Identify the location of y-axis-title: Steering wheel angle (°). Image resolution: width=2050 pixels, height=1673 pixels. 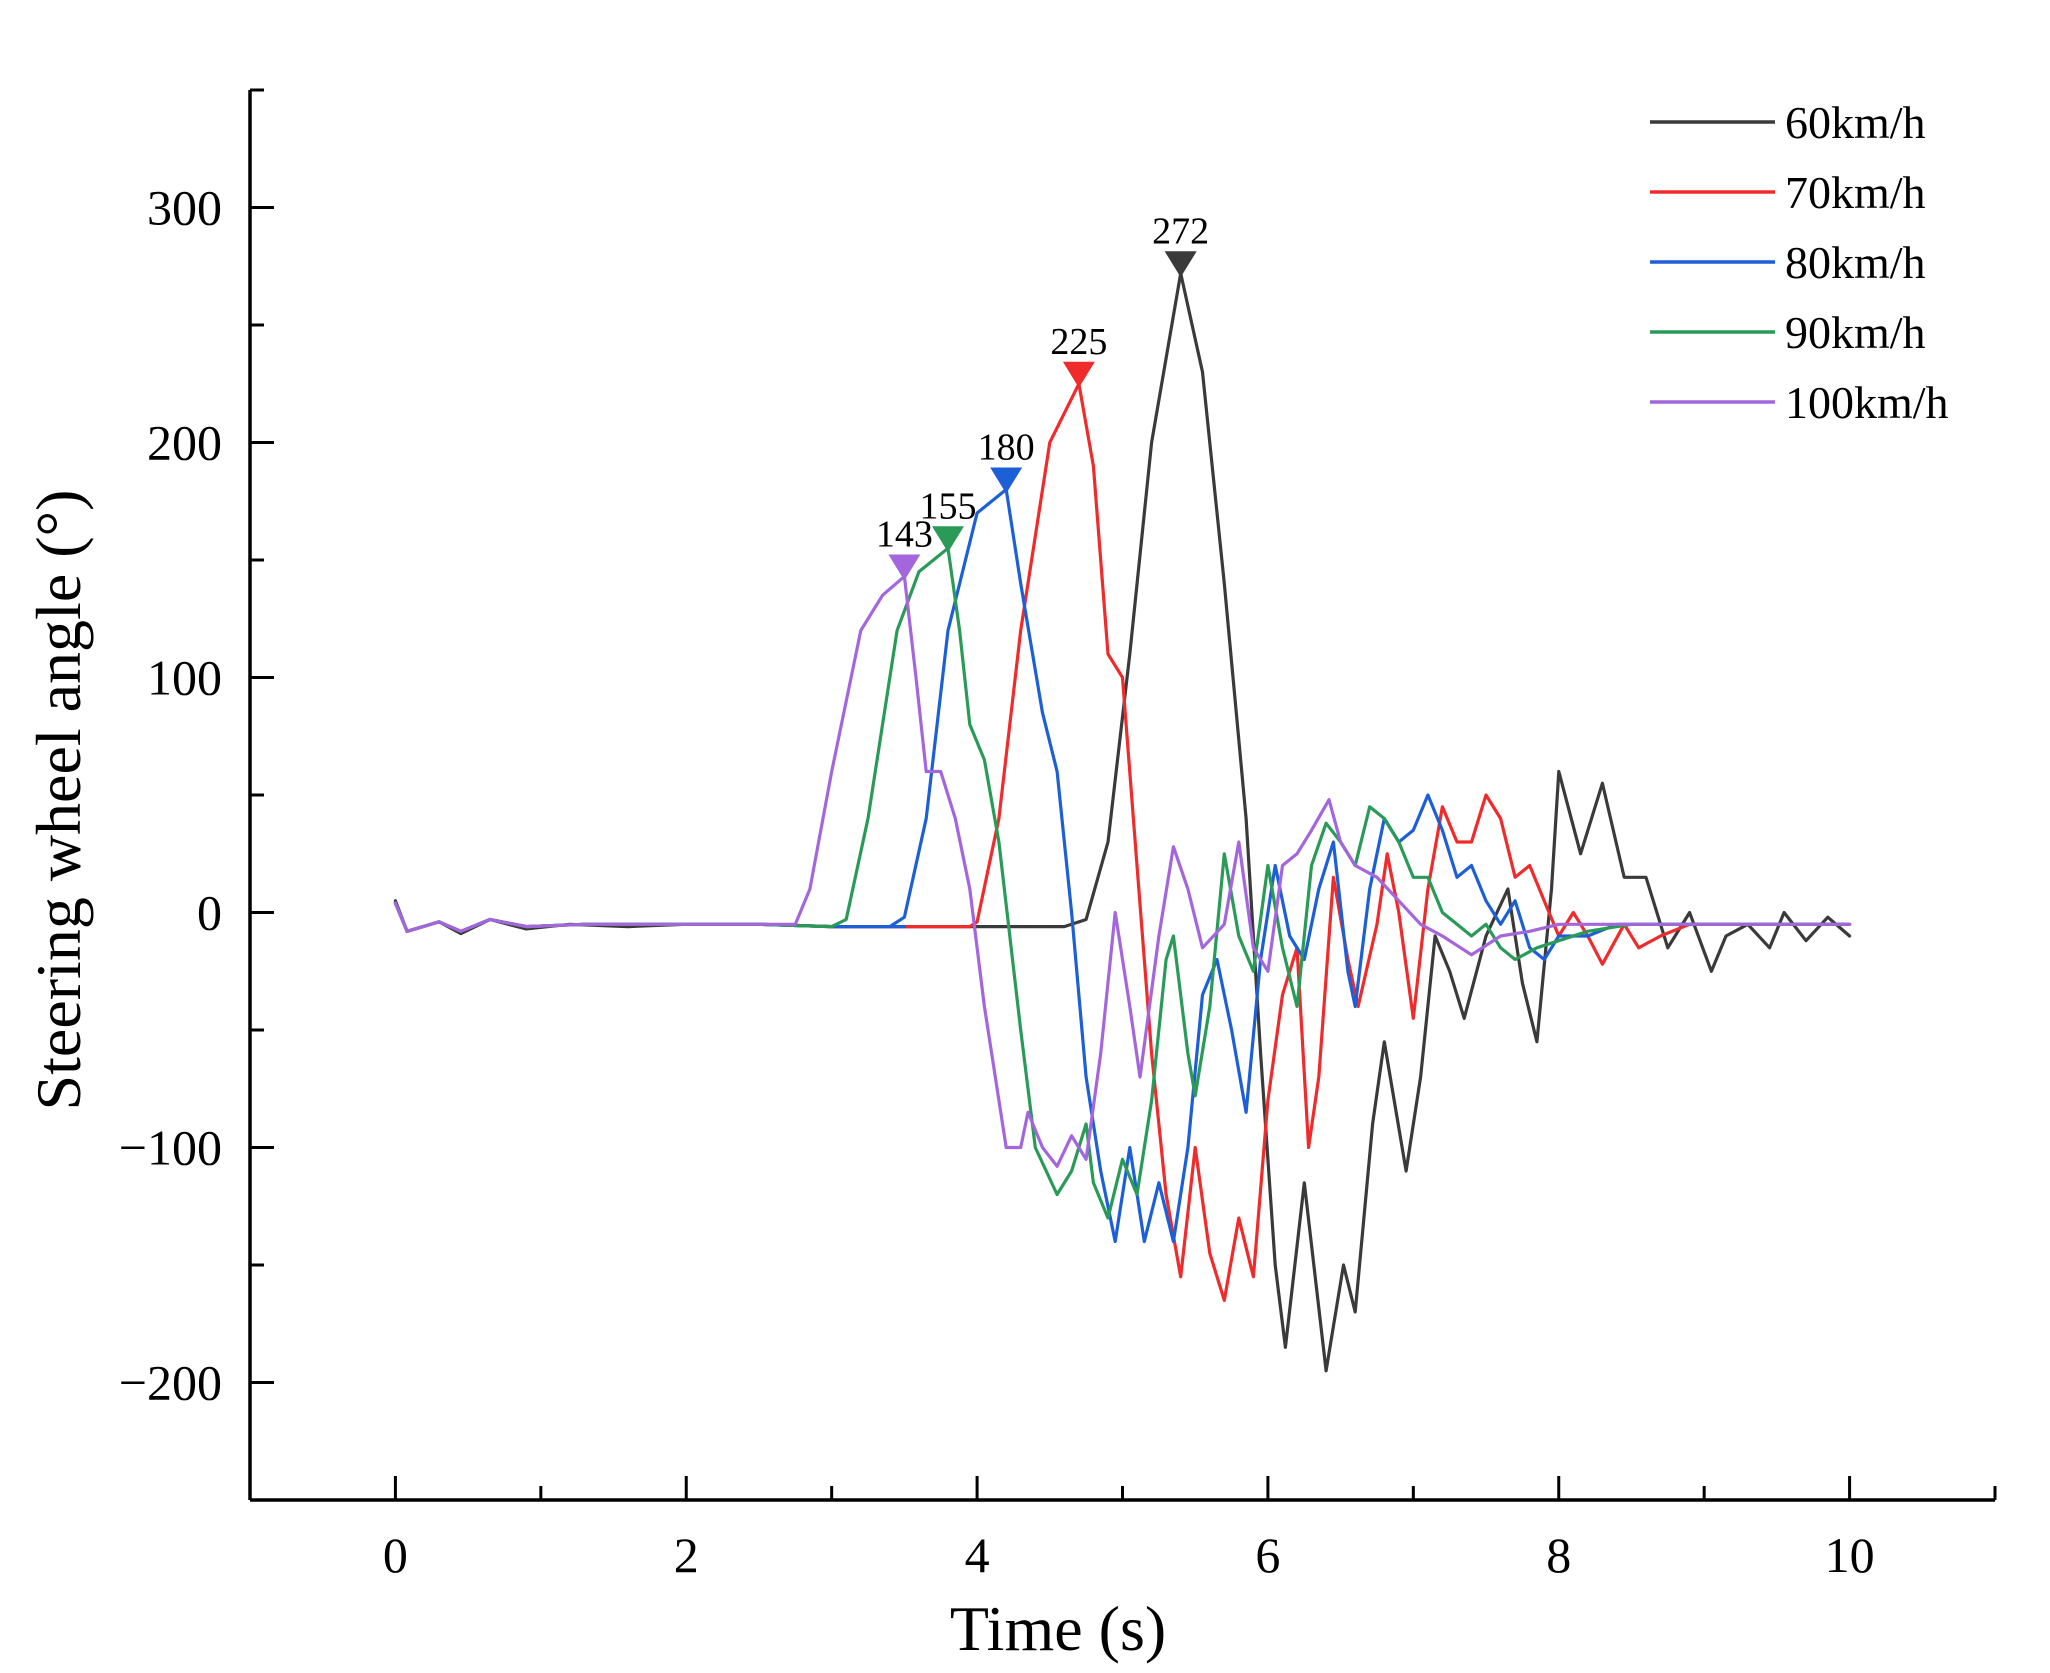
(58, 800).